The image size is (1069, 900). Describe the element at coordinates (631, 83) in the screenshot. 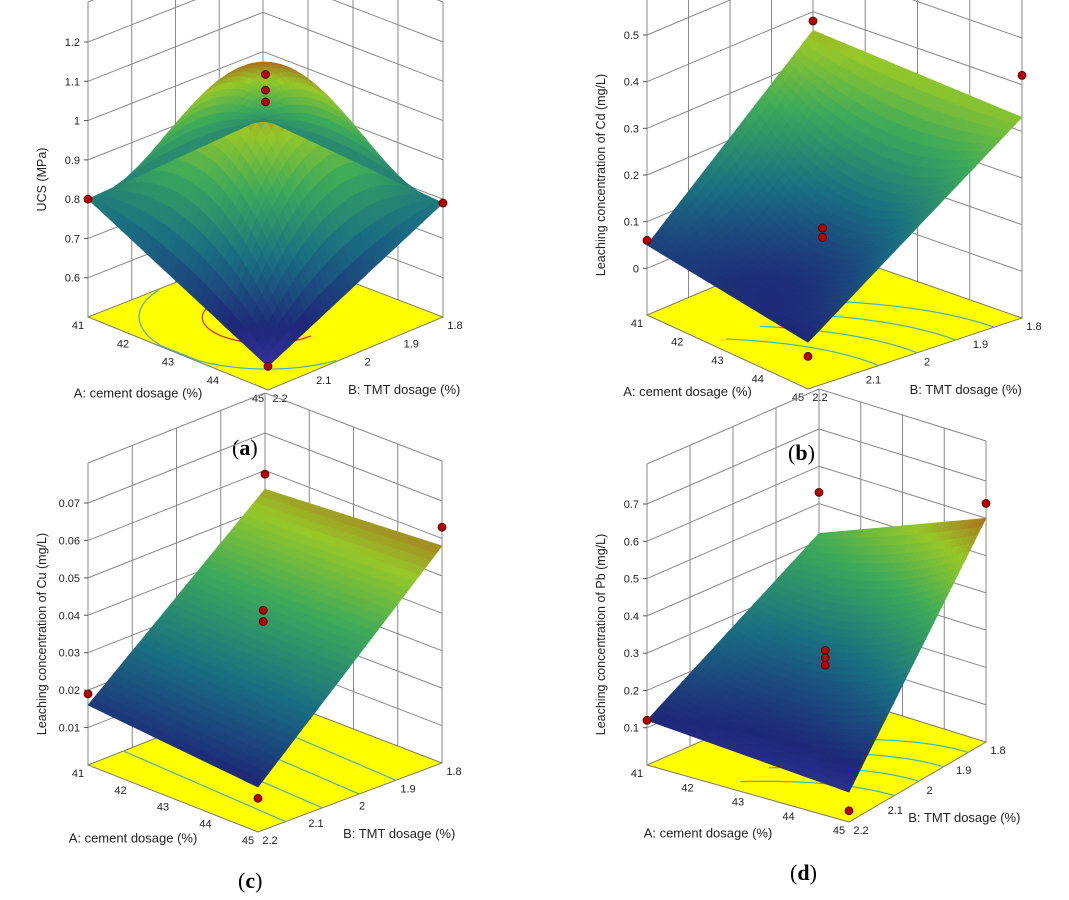

I see `z-tick-label: 0.4` at that location.